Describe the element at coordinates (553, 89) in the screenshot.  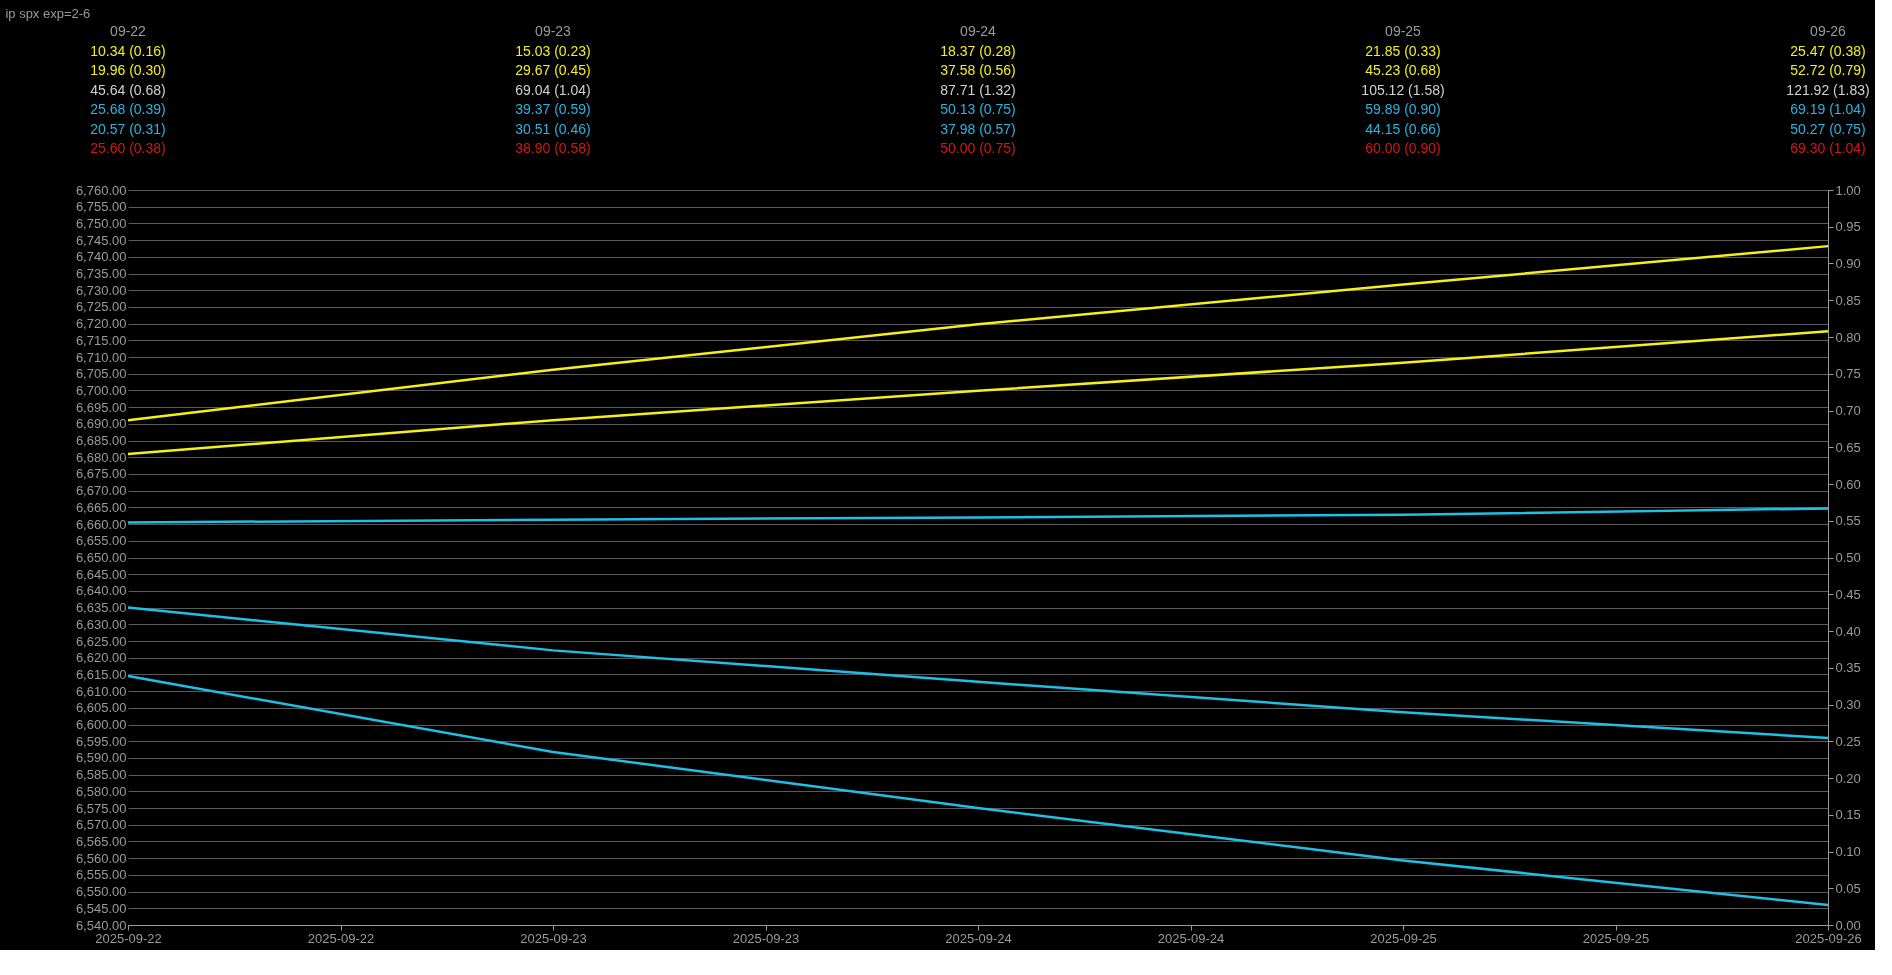
I see `text: 69.04 (1.04)` at that location.